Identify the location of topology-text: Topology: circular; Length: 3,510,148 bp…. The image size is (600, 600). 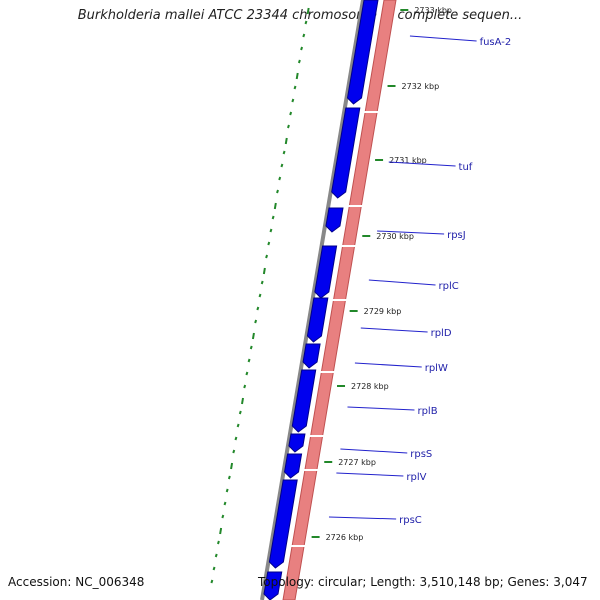
(423, 582).